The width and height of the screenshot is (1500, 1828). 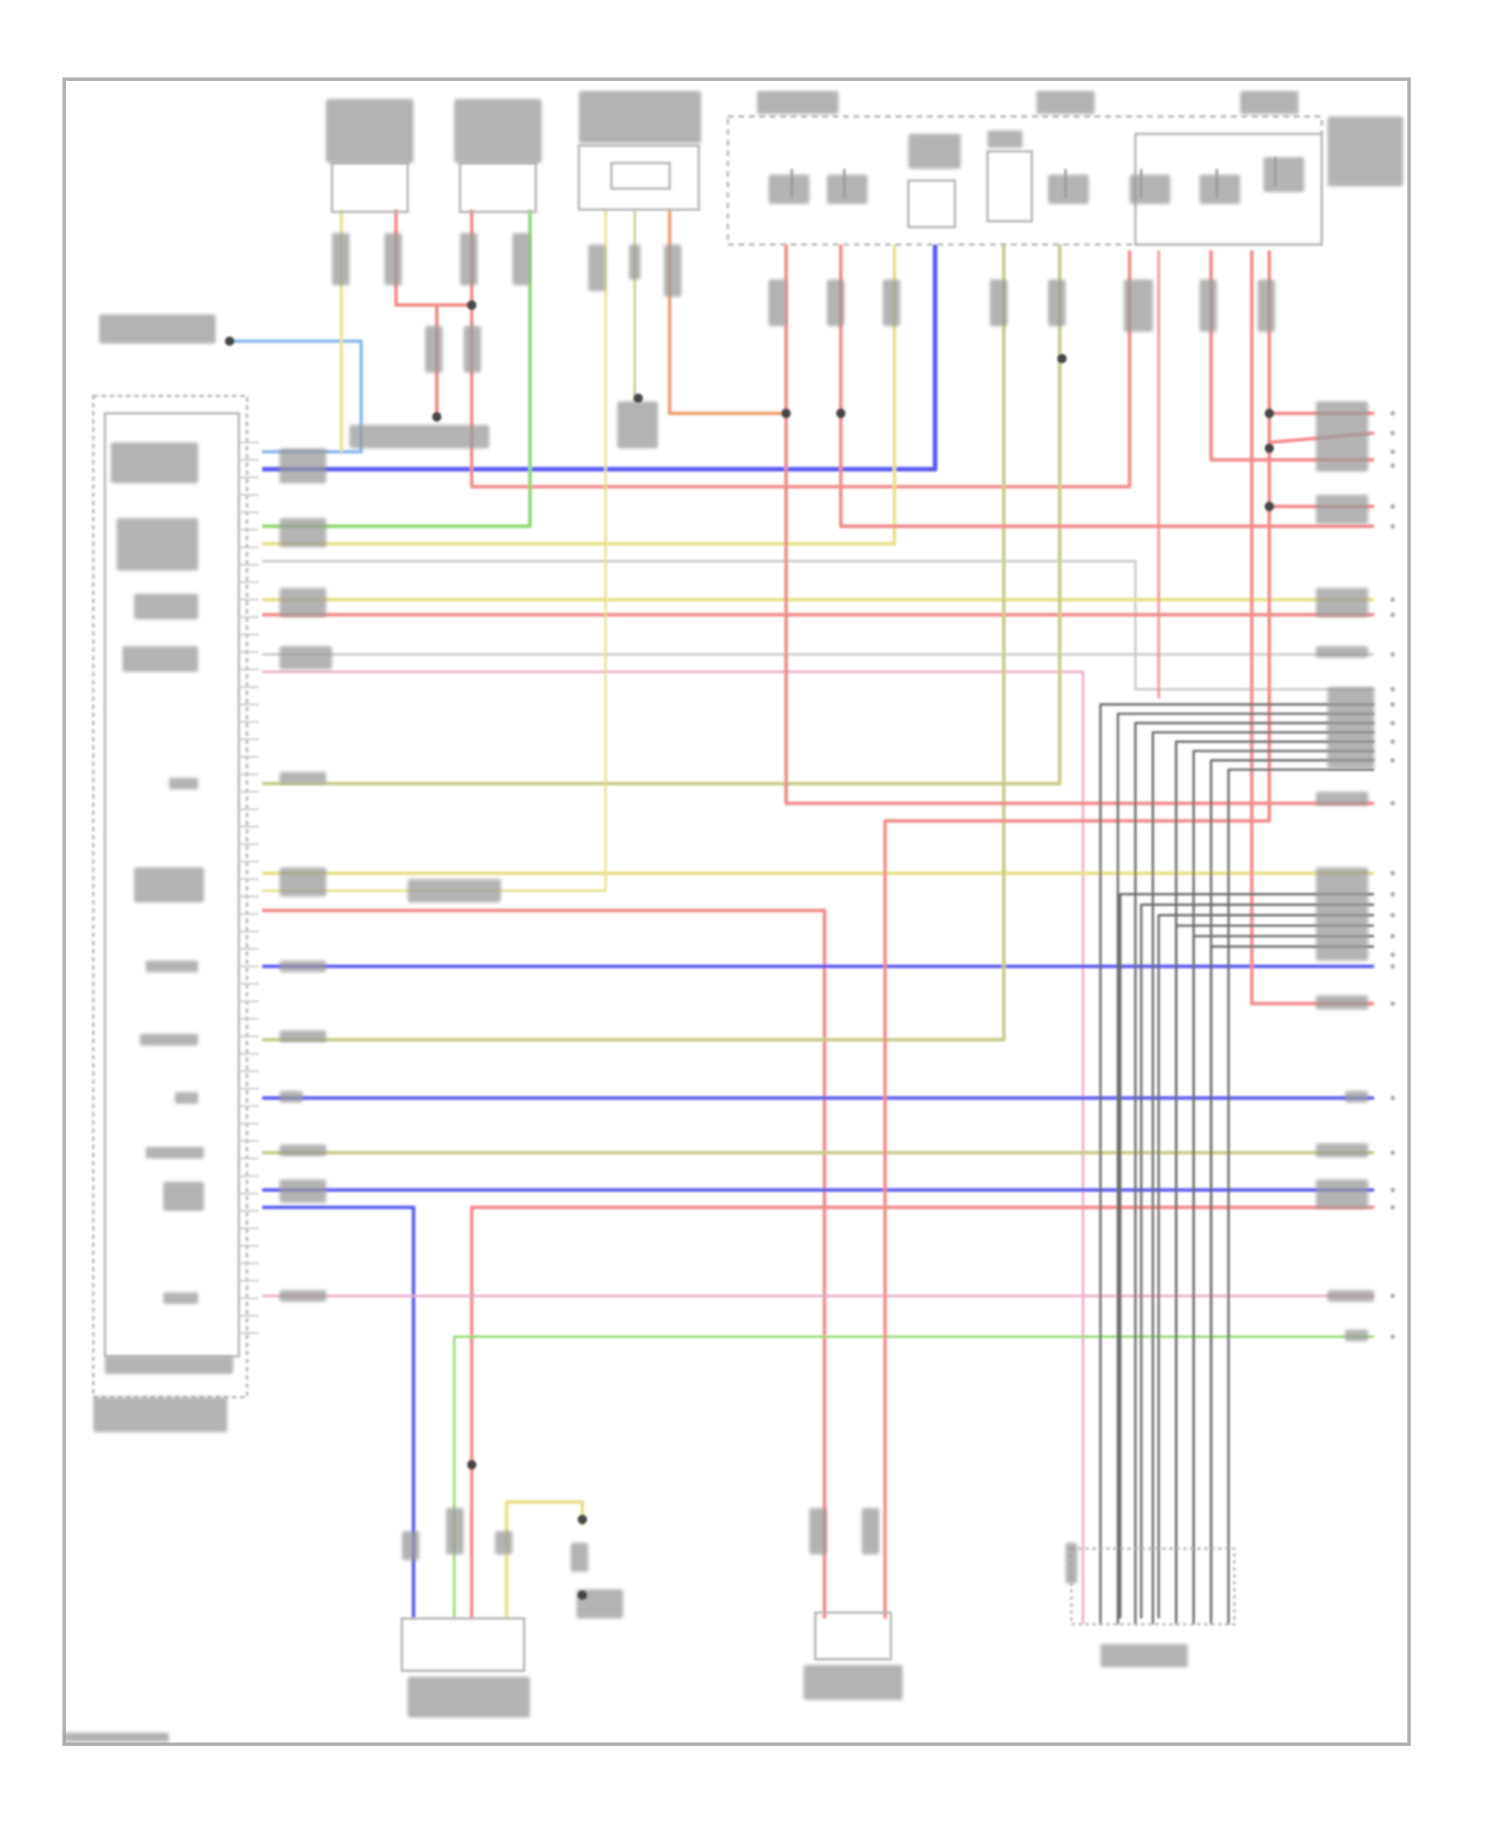 I want to click on wire-yellow, so click(x=544, y=1559).